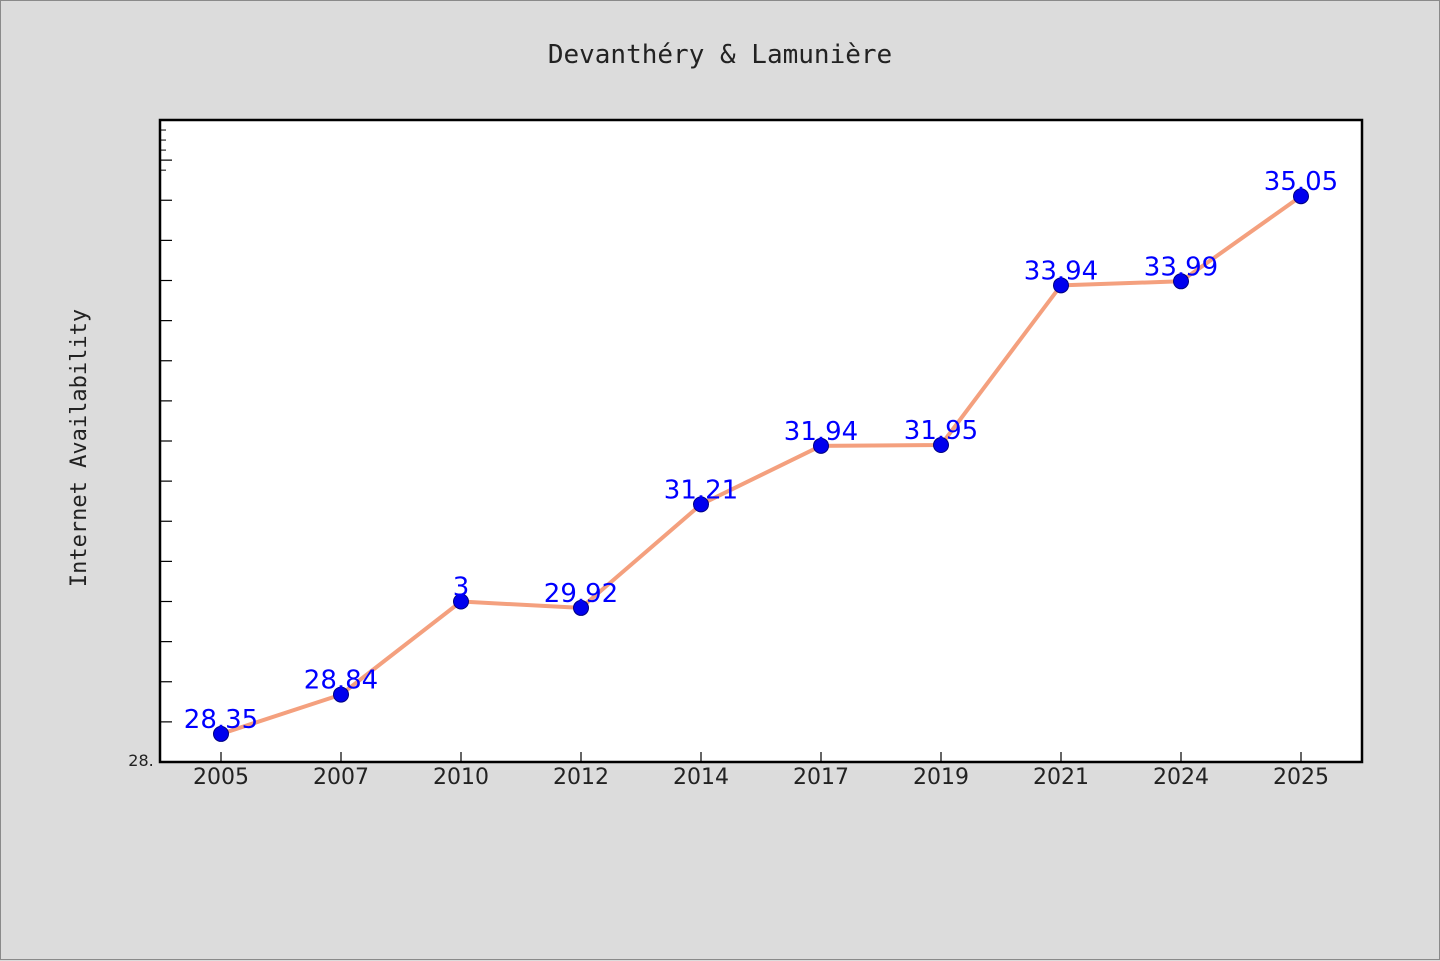 The image size is (1440, 961). What do you see at coordinates (1181, 267) in the screenshot?
I see `data-label: 33.99` at bounding box center [1181, 267].